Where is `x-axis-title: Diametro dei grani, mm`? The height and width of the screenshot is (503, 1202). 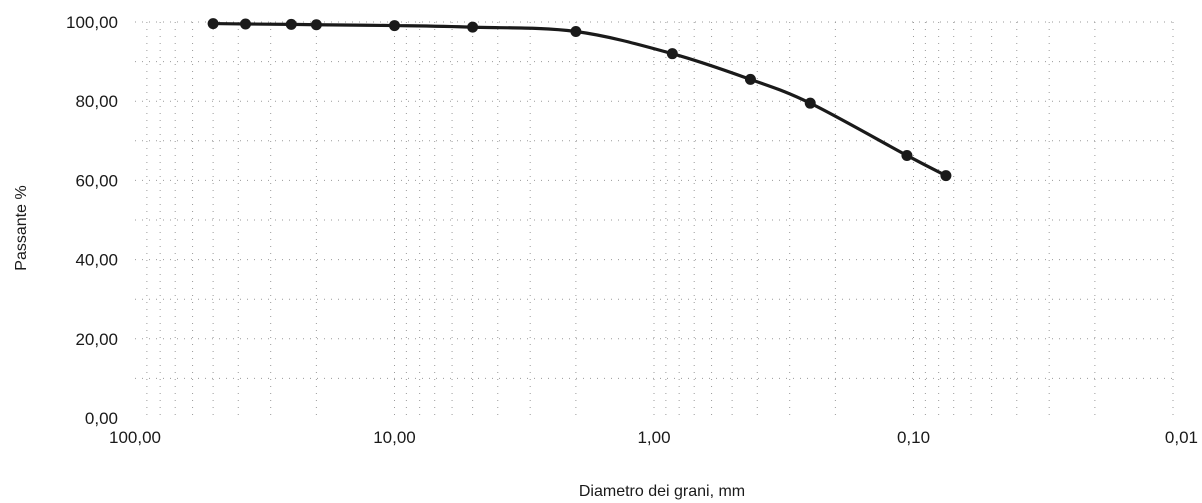 x-axis-title: Diametro dei grani, mm is located at coordinates (662, 491).